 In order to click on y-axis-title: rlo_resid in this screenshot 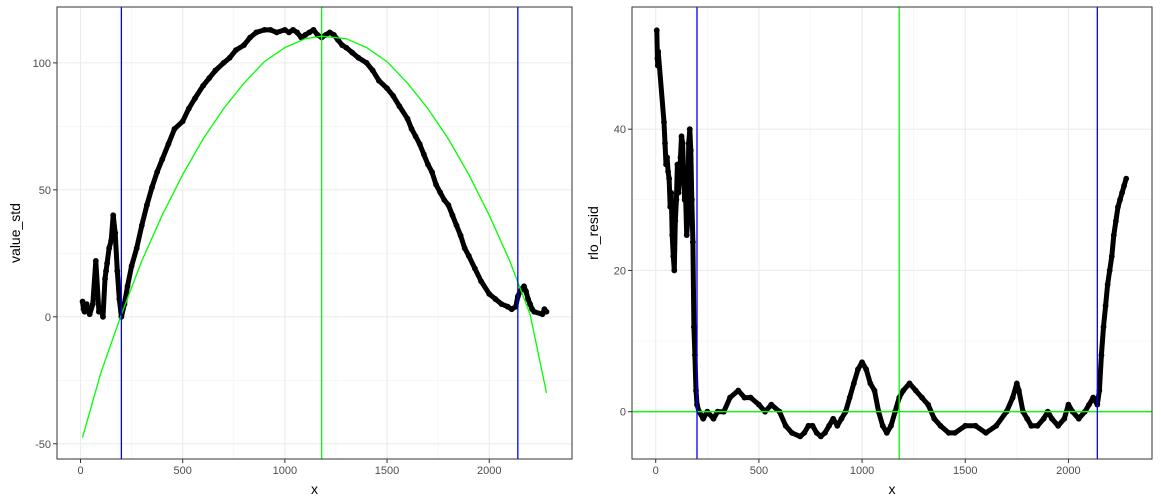, I will do `click(593, 233)`.